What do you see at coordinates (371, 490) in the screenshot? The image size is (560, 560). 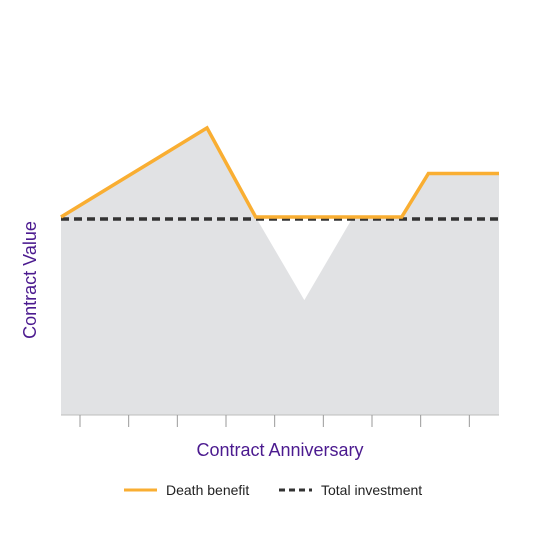 I see `legend-label-total-investment: Total investment` at bounding box center [371, 490].